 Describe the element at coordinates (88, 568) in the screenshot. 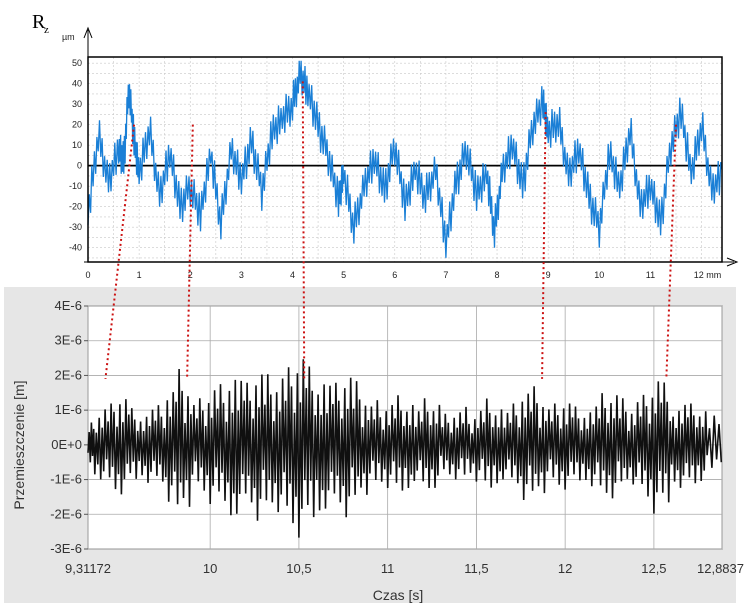

I see `bottom-x-tick-label: 9,31172` at that location.